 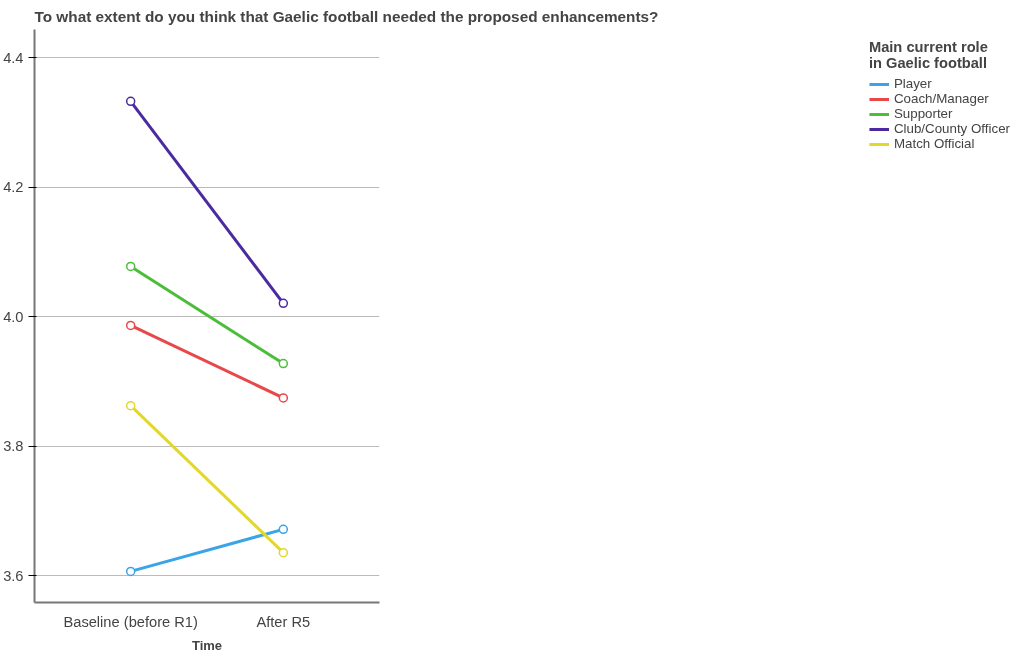 What do you see at coordinates (934, 143) in the screenshot?
I see `legend-label: Match Official` at bounding box center [934, 143].